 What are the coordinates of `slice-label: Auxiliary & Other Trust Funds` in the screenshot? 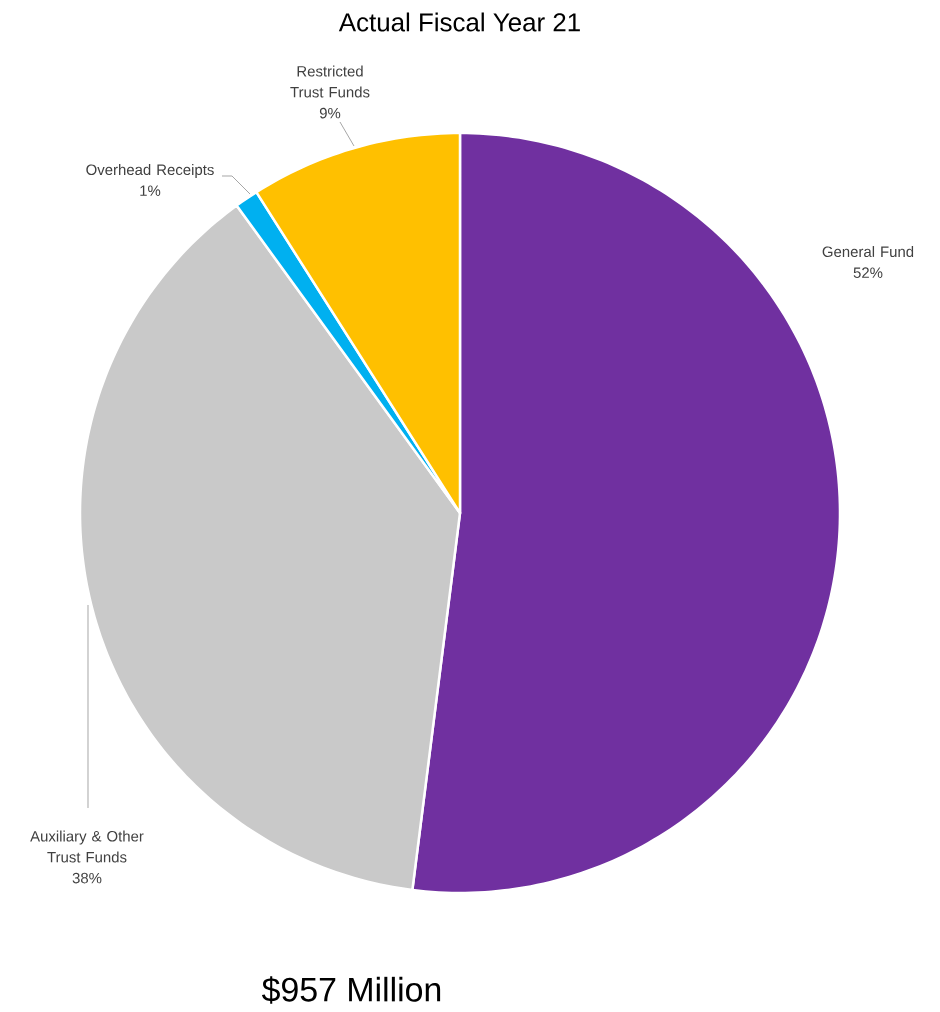 It's located at (87, 846).